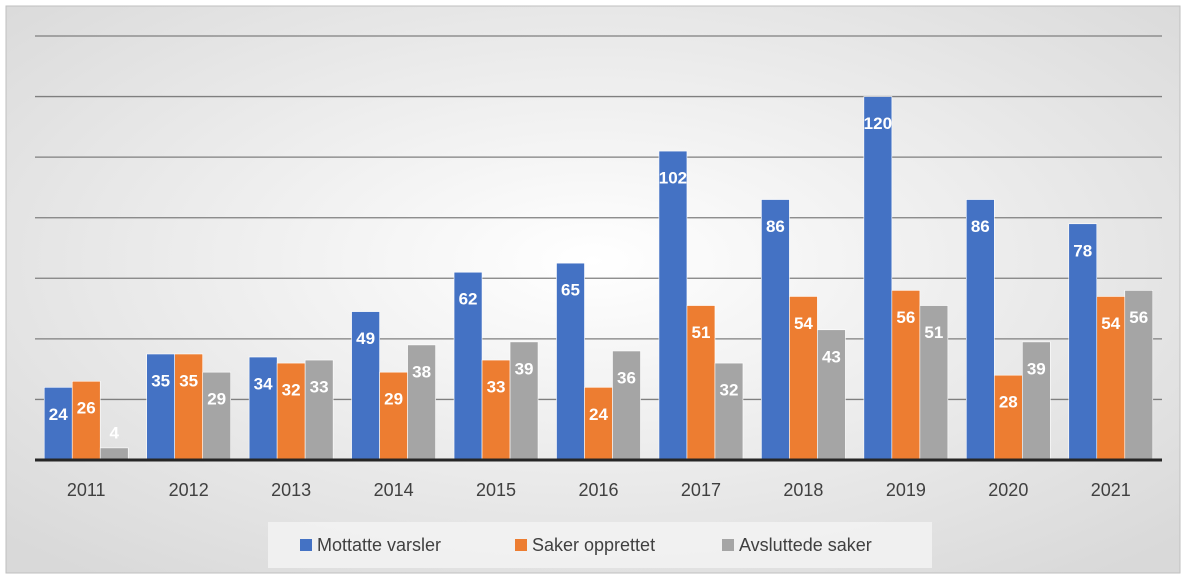 The height and width of the screenshot is (584, 1187). What do you see at coordinates (701, 490) in the screenshot?
I see `x-tick-label: 2017` at bounding box center [701, 490].